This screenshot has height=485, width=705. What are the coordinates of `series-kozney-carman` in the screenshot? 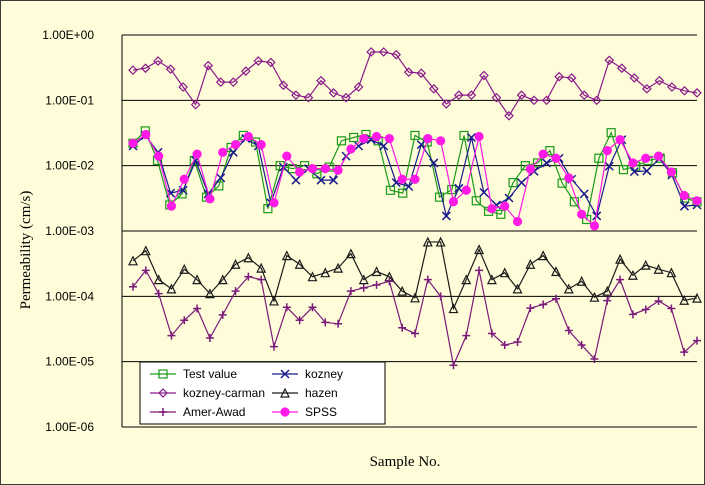 It's located at (415, 84).